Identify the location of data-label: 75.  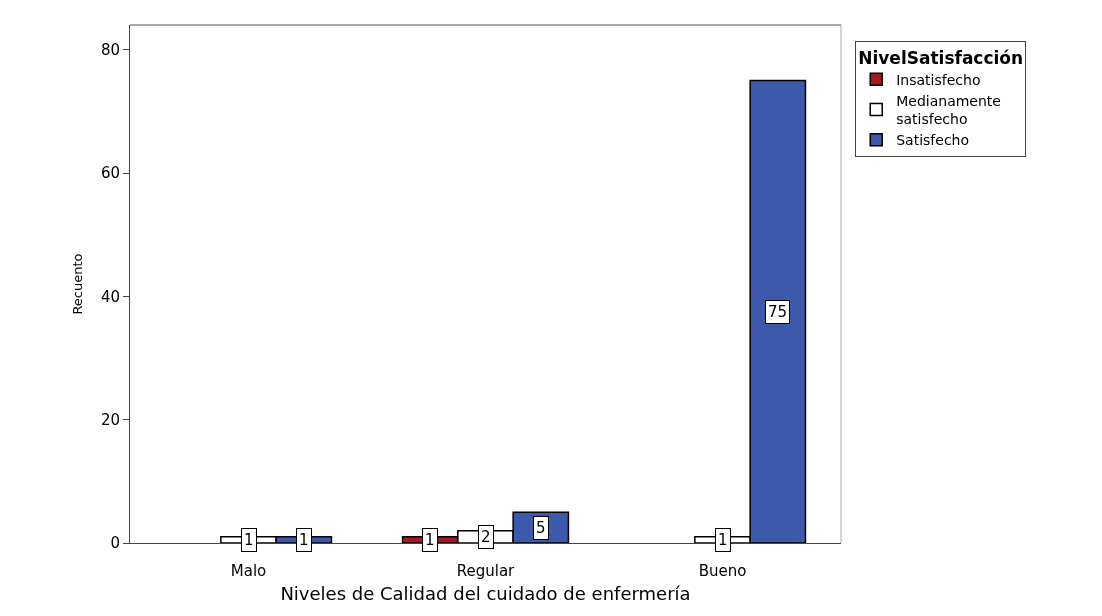
(778, 312).